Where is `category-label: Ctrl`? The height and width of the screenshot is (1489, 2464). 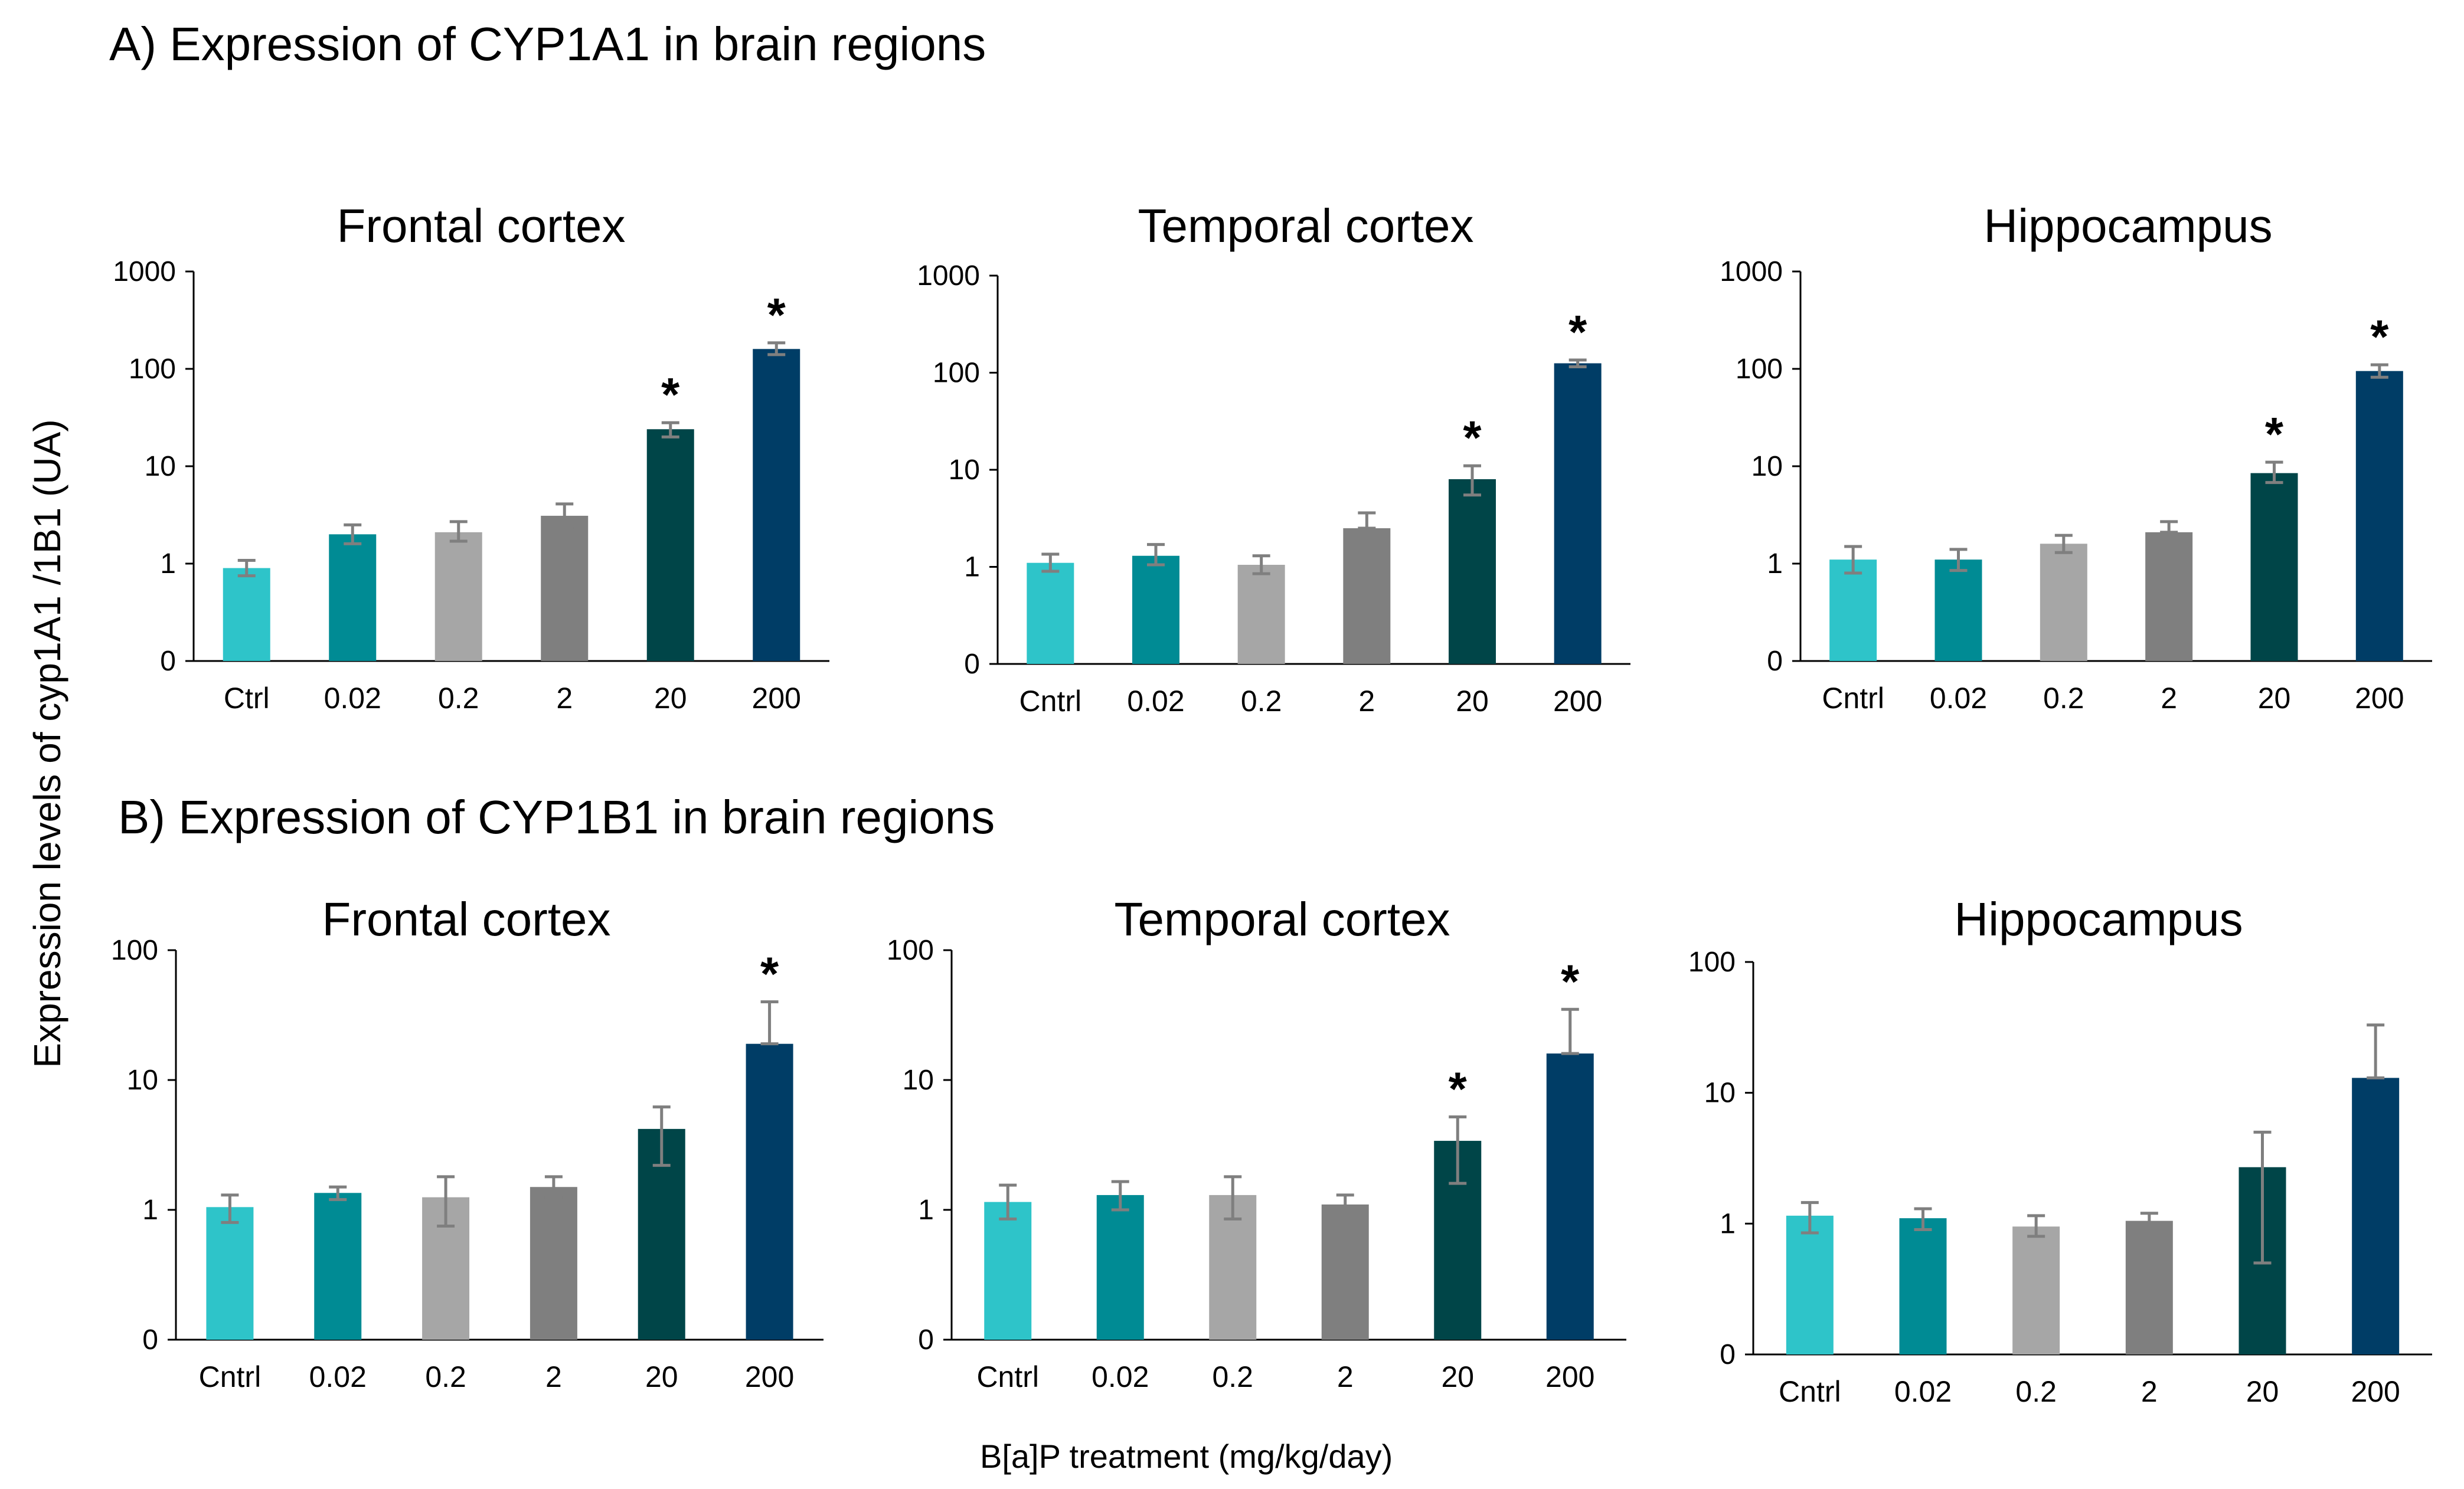 category-label: Ctrl is located at coordinates (247, 698).